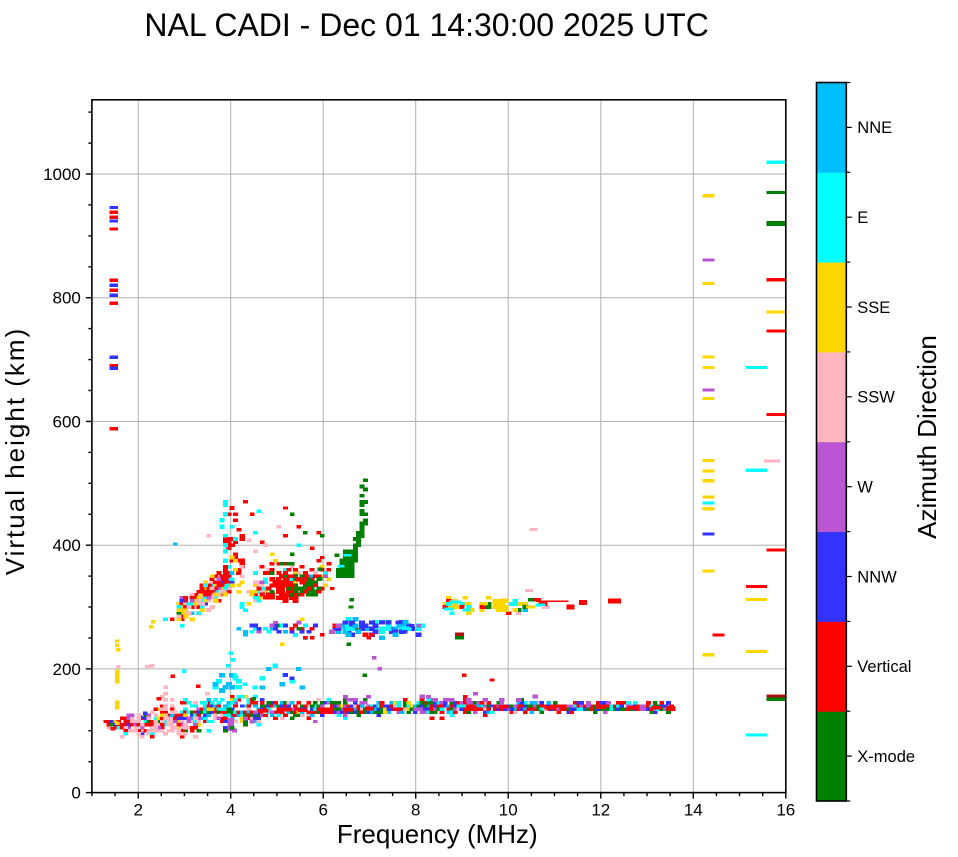 The width and height of the screenshot is (958, 857). I want to click on svg-text: Azimuth Direction, so click(927, 437).